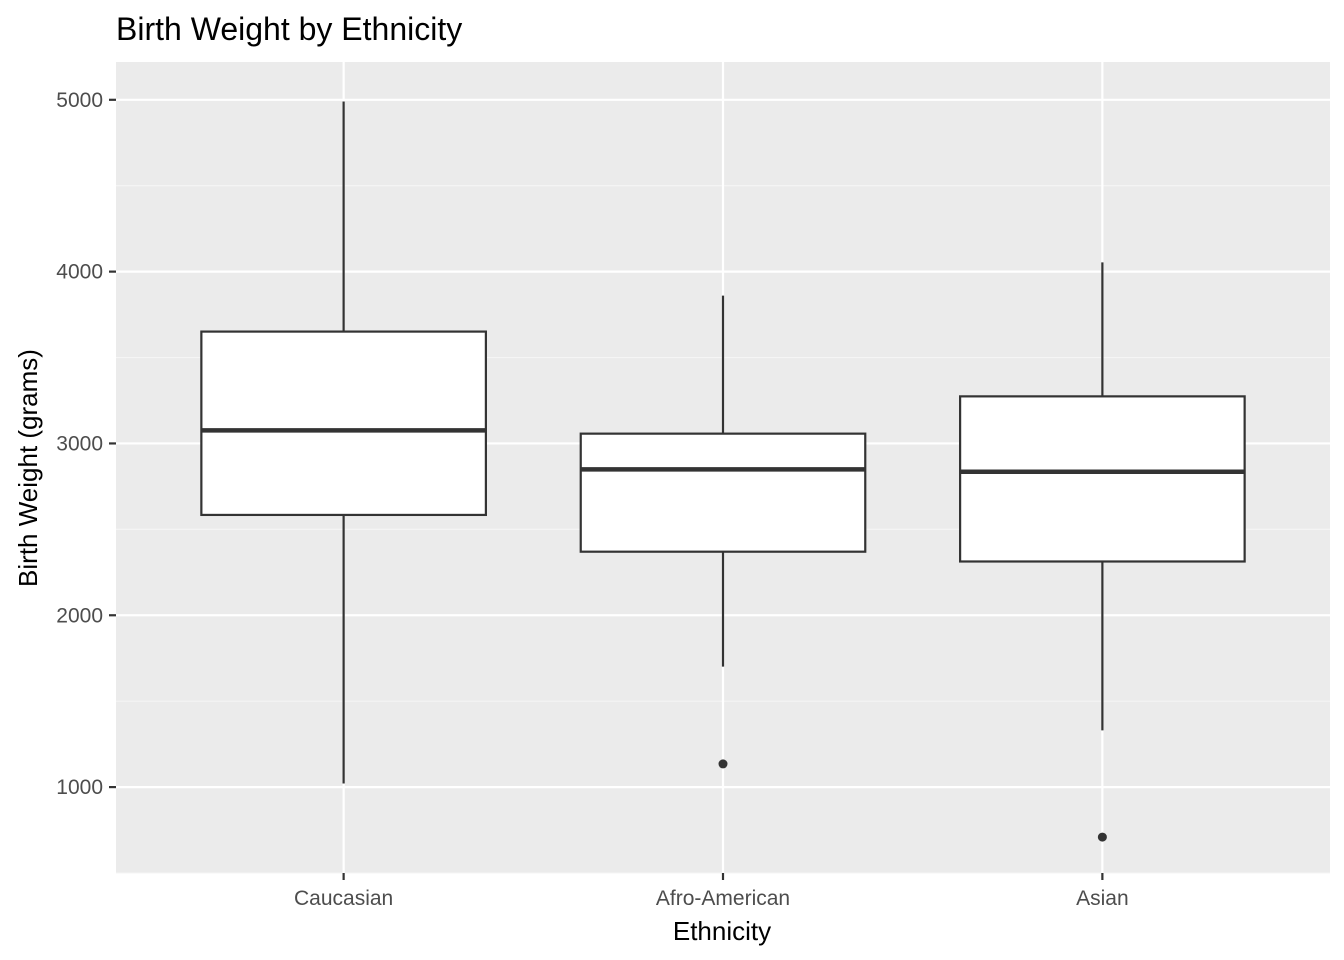  Describe the element at coordinates (343, 898) in the screenshot. I see `x-tick-label: Caucasian` at that location.